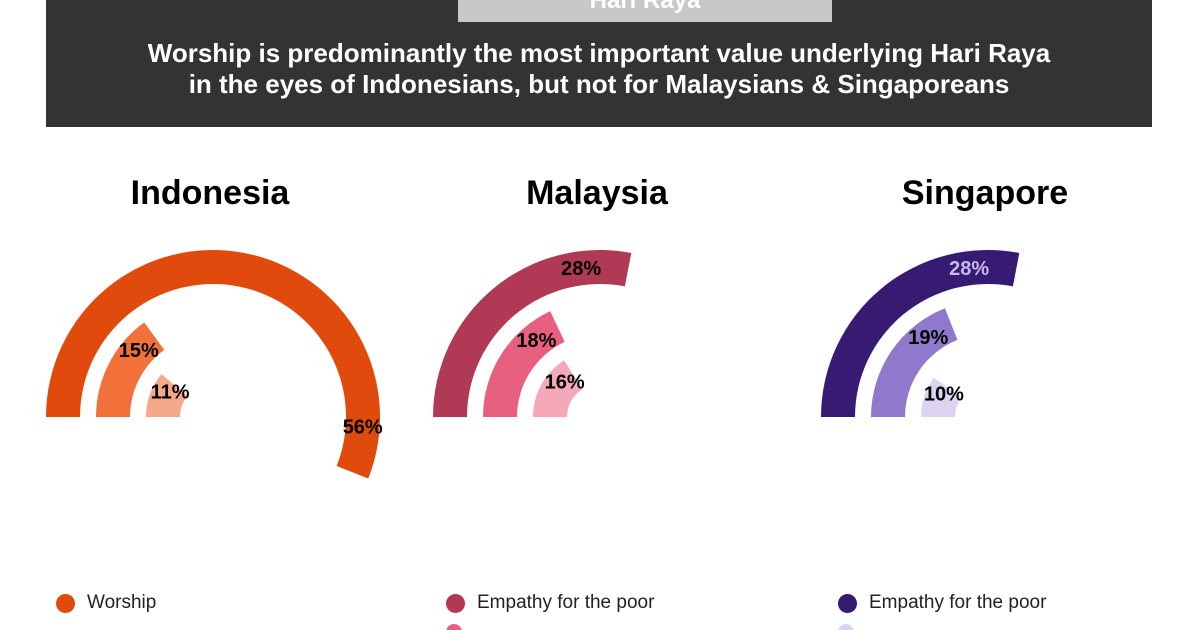 The width and height of the screenshot is (1200, 630). Describe the element at coordinates (170, 392) in the screenshot. I see `data-label: 11%` at that location.